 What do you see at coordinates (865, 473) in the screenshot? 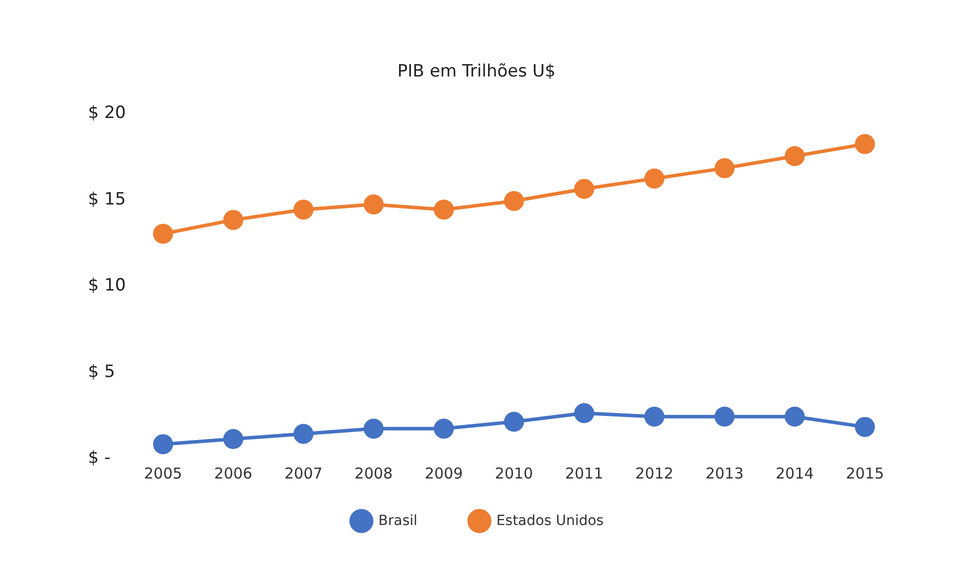
I see `x-tick-label: 2015` at bounding box center [865, 473].